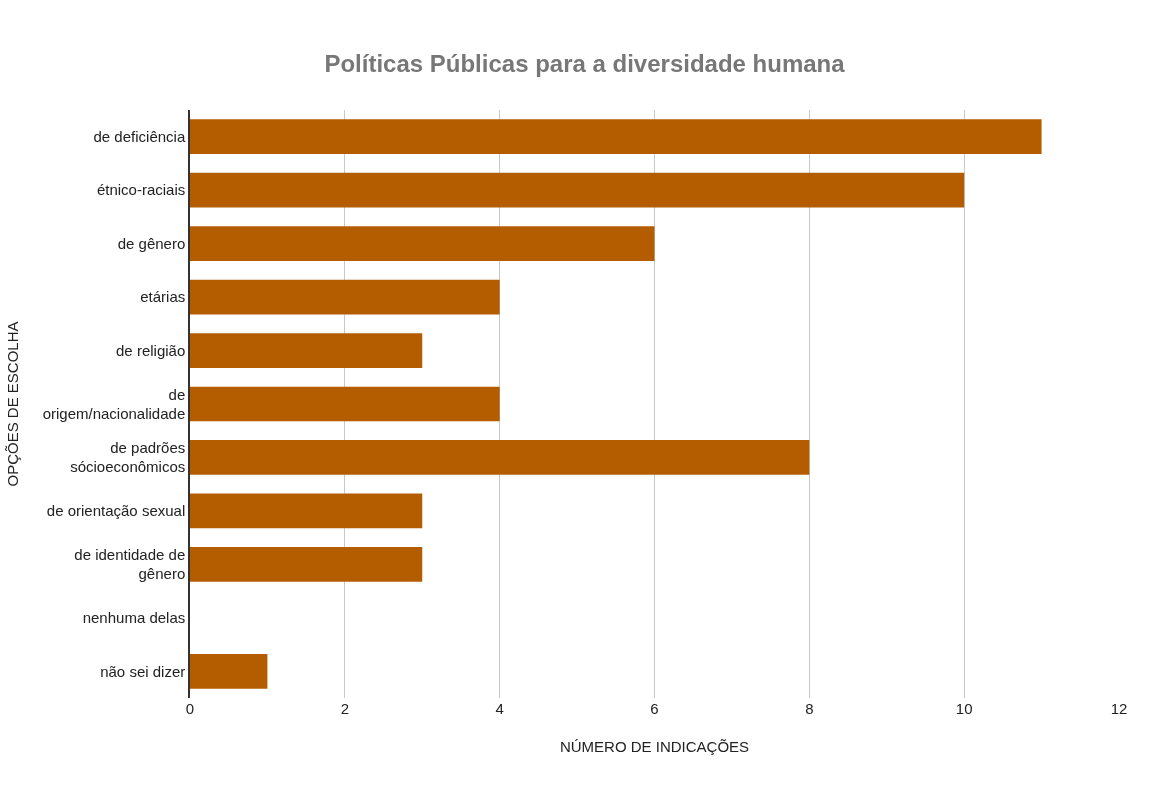 The height and width of the screenshot is (788, 1169). What do you see at coordinates (139, 136) in the screenshot?
I see `y-tick-label: de deficiência` at bounding box center [139, 136].